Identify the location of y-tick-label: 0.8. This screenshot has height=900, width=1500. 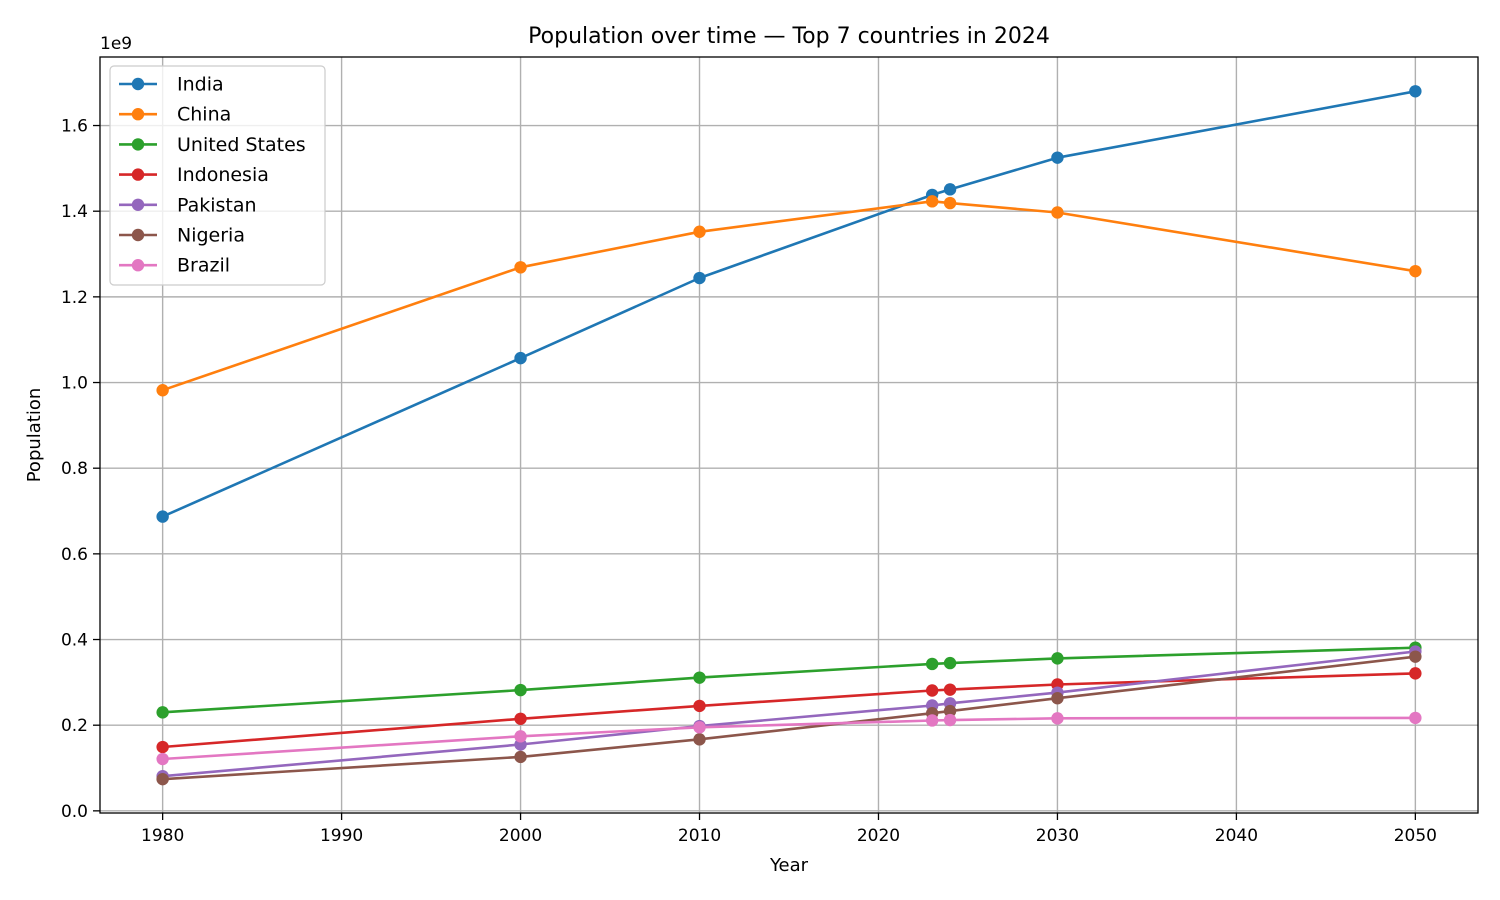
(74, 469).